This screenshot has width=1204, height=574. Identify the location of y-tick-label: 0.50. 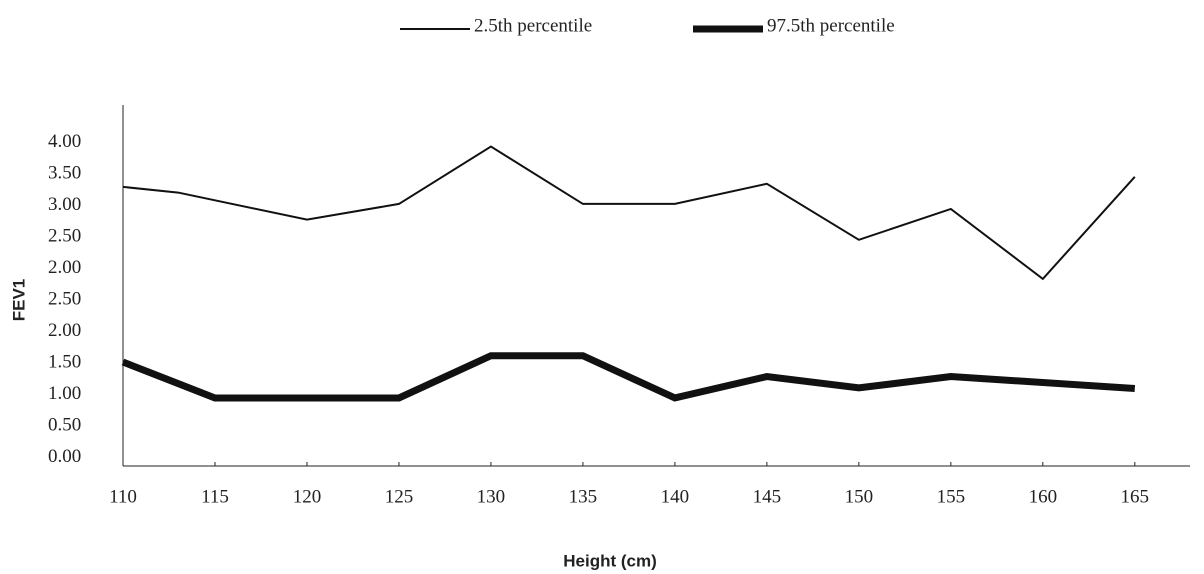
(64, 425).